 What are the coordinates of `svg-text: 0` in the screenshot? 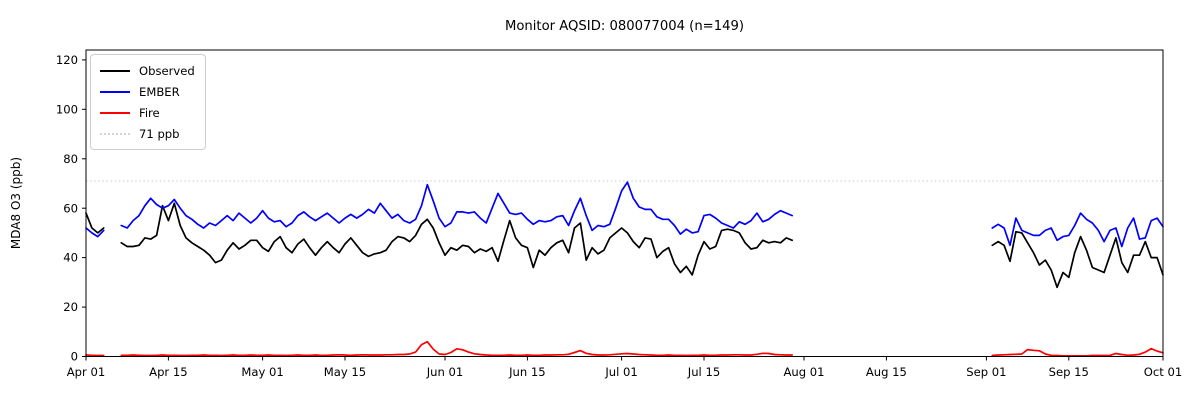 It's located at (74, 357).